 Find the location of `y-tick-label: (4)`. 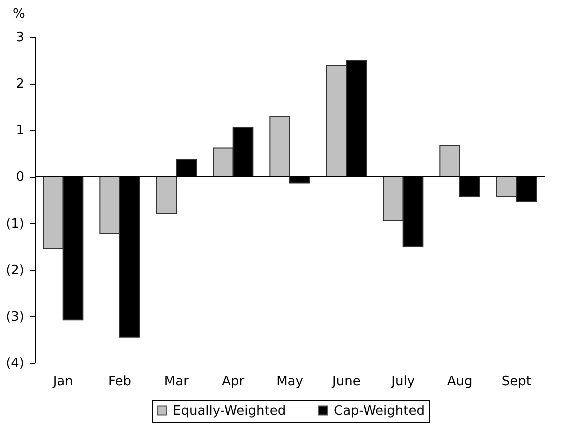

y-tick-label: (4) is located at coordinates (15, 364).